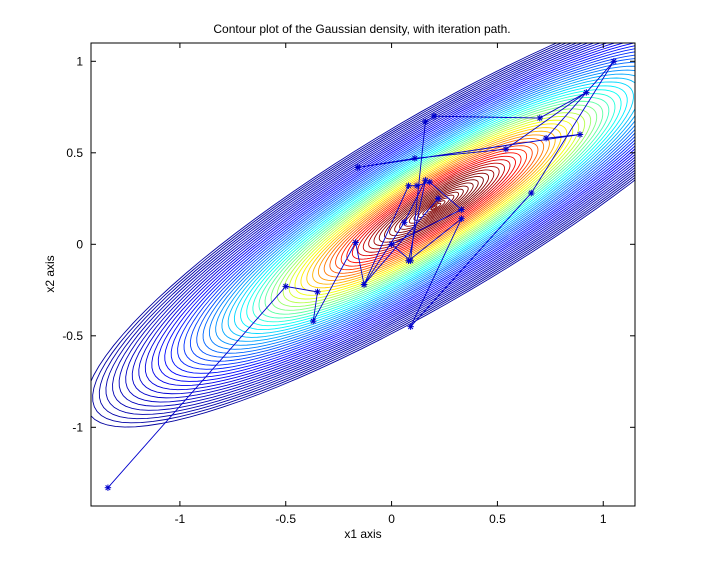  I want to click on y-tick-label: -1, so click(77, 427).